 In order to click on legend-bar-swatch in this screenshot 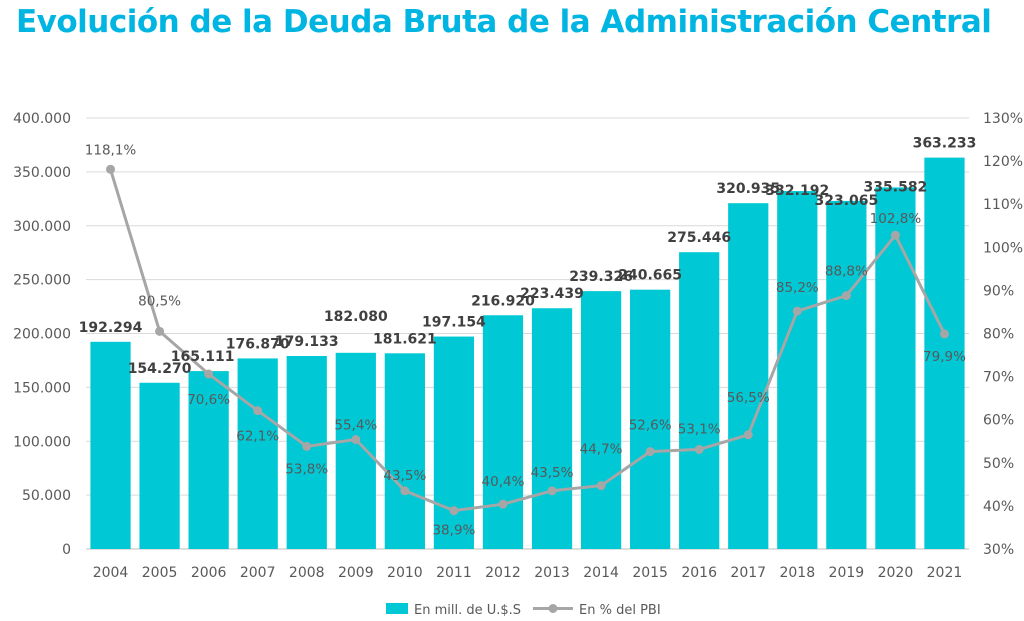, I will do `click(397, 608)`.